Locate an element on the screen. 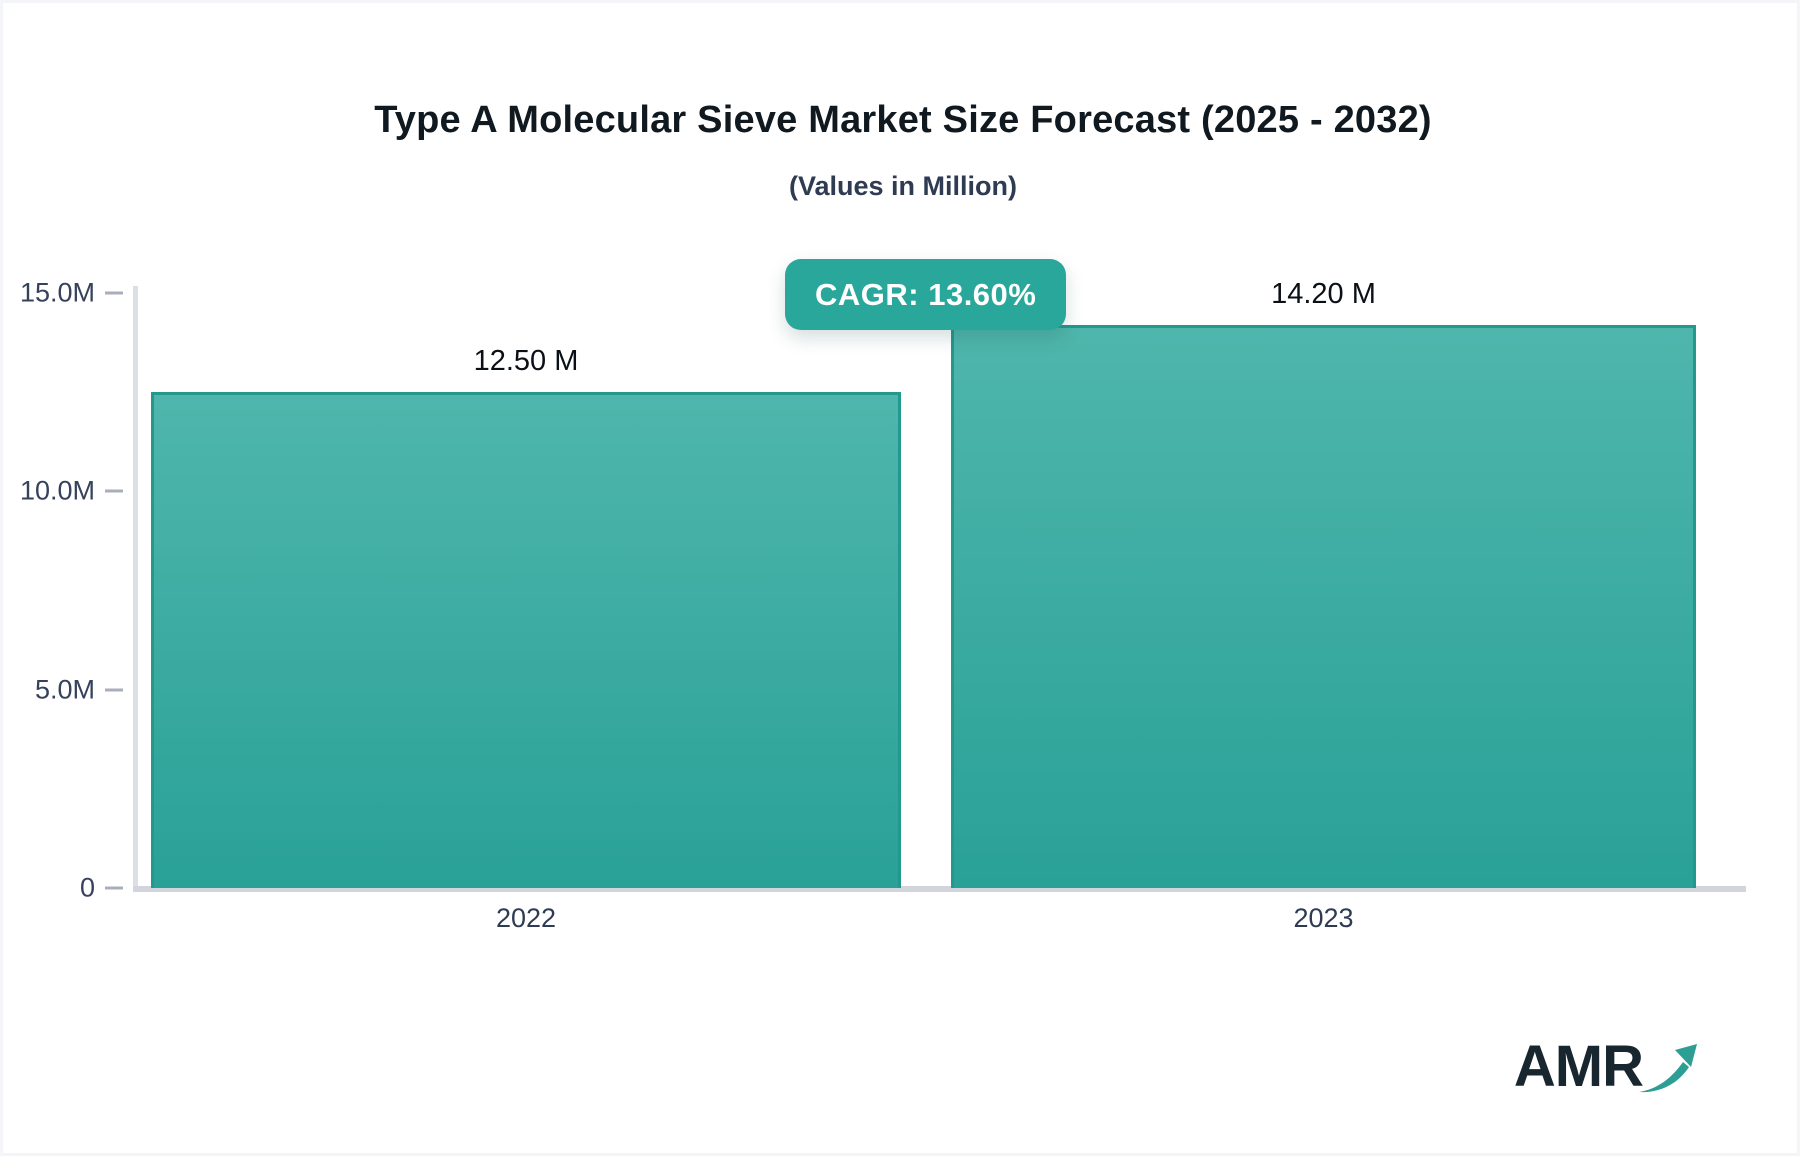  y-axis-line is located at coordinates (135, 588).